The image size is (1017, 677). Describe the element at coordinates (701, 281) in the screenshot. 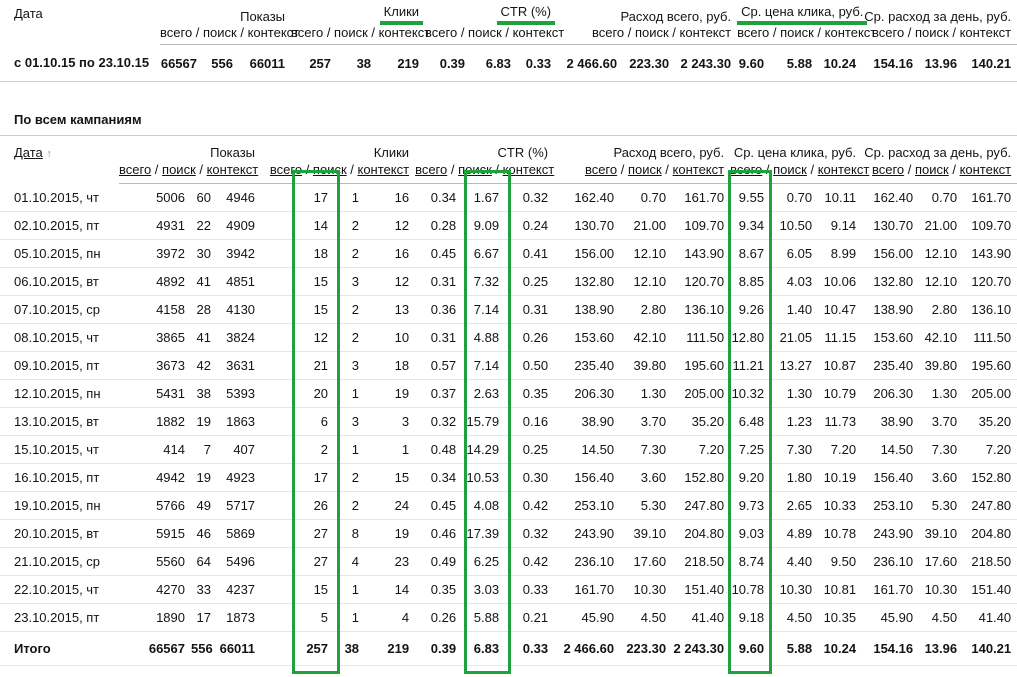

I see `table-cell: 120.70` at that location.